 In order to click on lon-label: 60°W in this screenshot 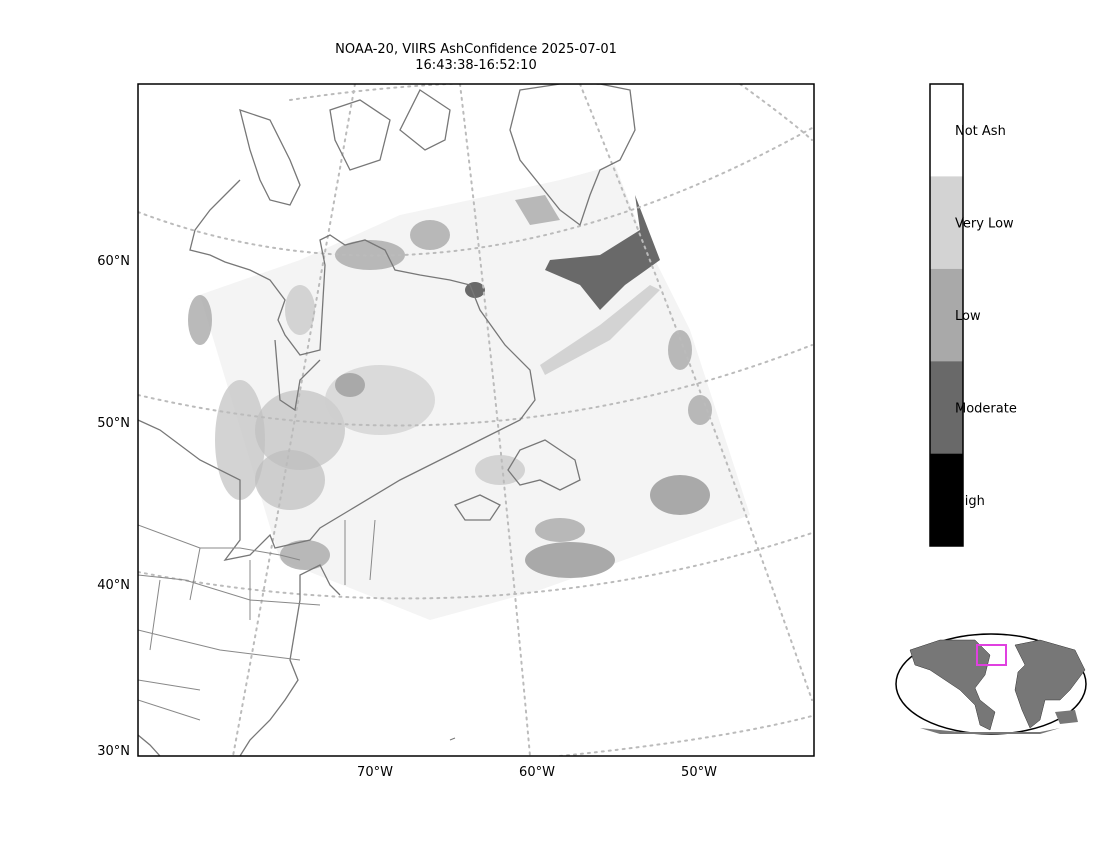, I will do `click(537, 772)`.